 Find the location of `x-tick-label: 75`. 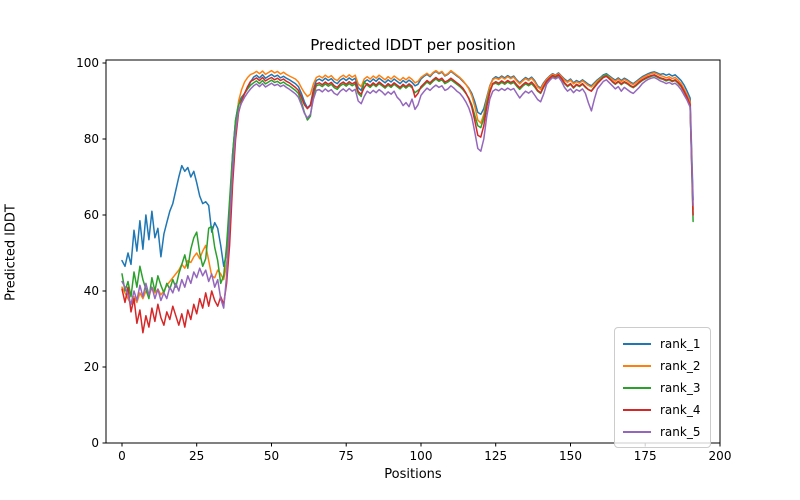

x-tick-label: 75 is located at coordinates (346, 456).